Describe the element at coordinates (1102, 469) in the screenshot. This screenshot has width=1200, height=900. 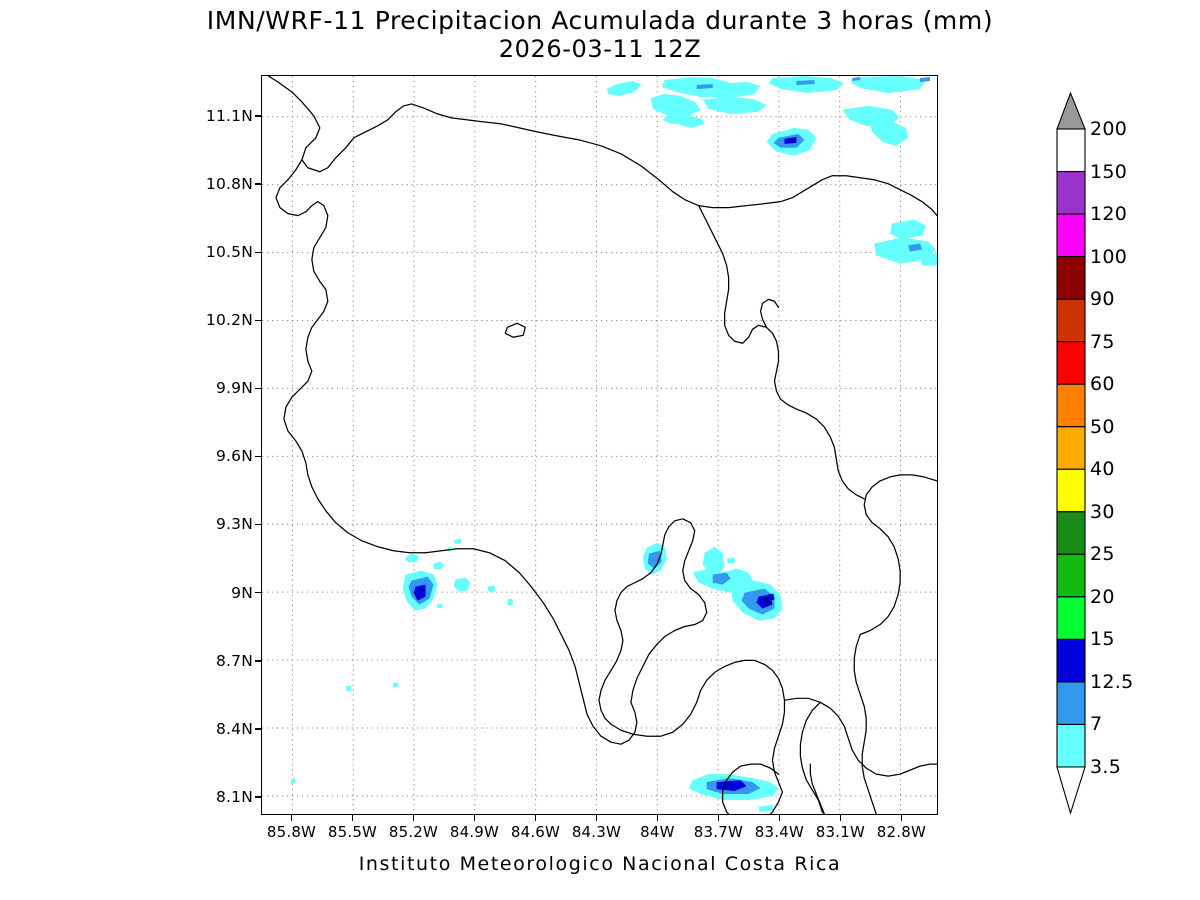
I see `colorbar-tick-label: 40` at that location.